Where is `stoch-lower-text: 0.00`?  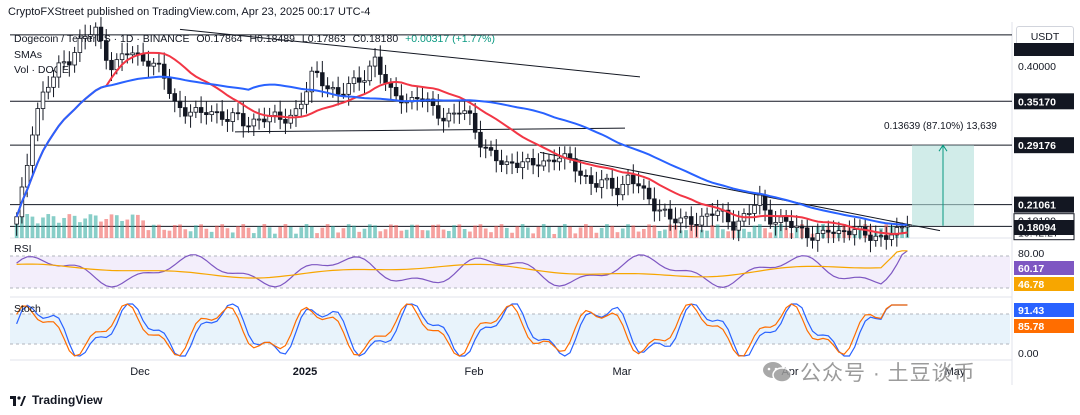
stoch-lower-text: 0.00 is located at coordinates (1028, 354).